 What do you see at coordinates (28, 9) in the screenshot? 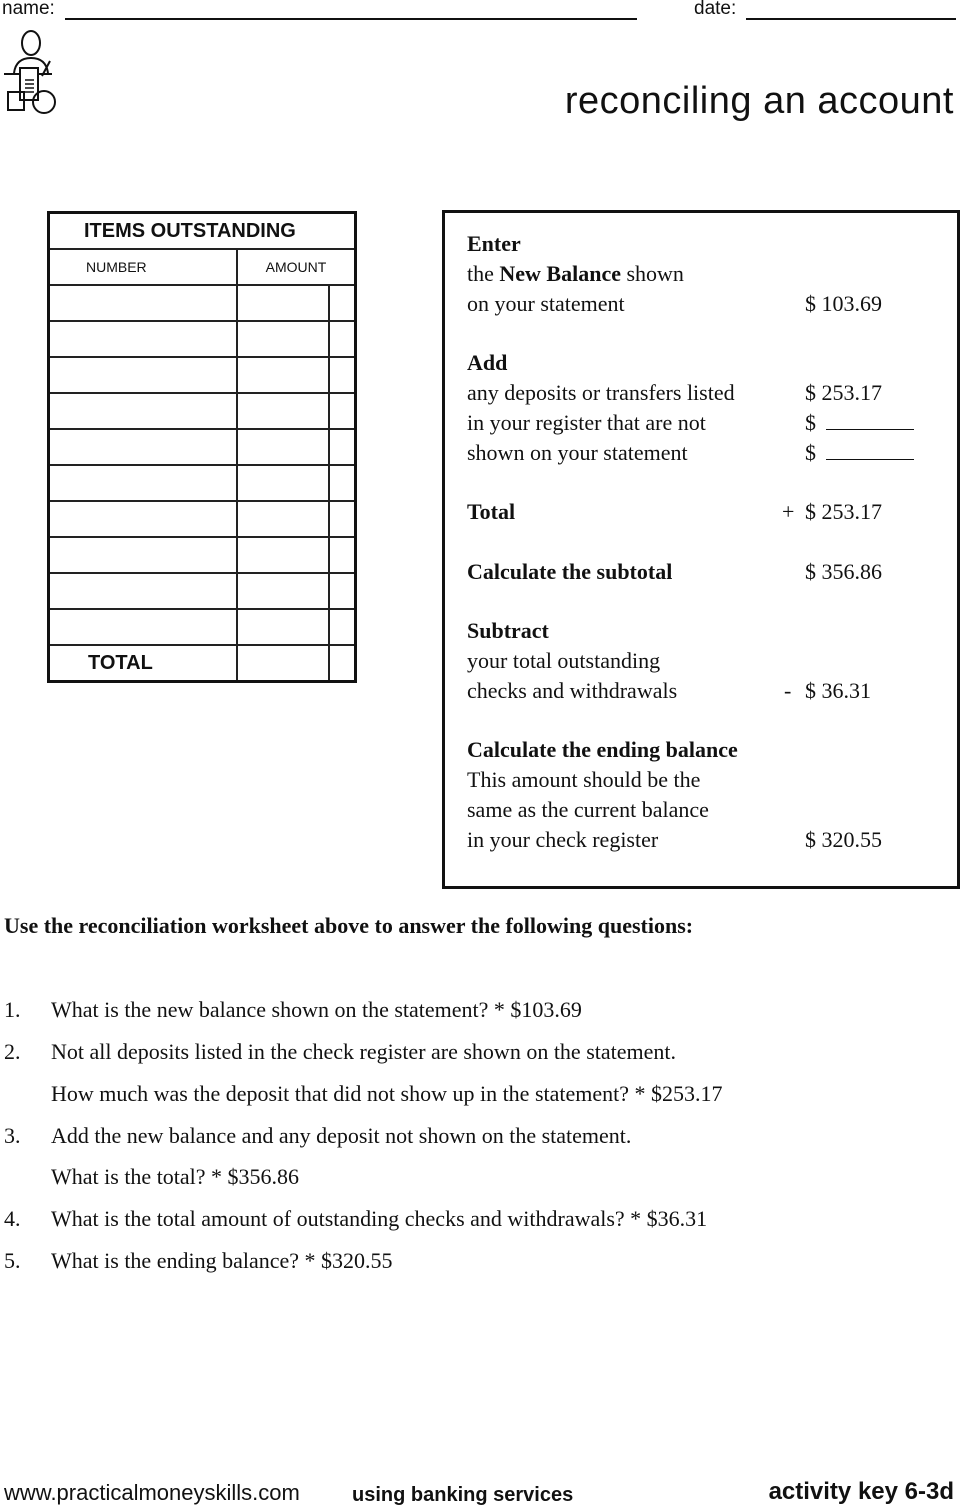
I see `name-label: name:` at bounding box center [28, 9].